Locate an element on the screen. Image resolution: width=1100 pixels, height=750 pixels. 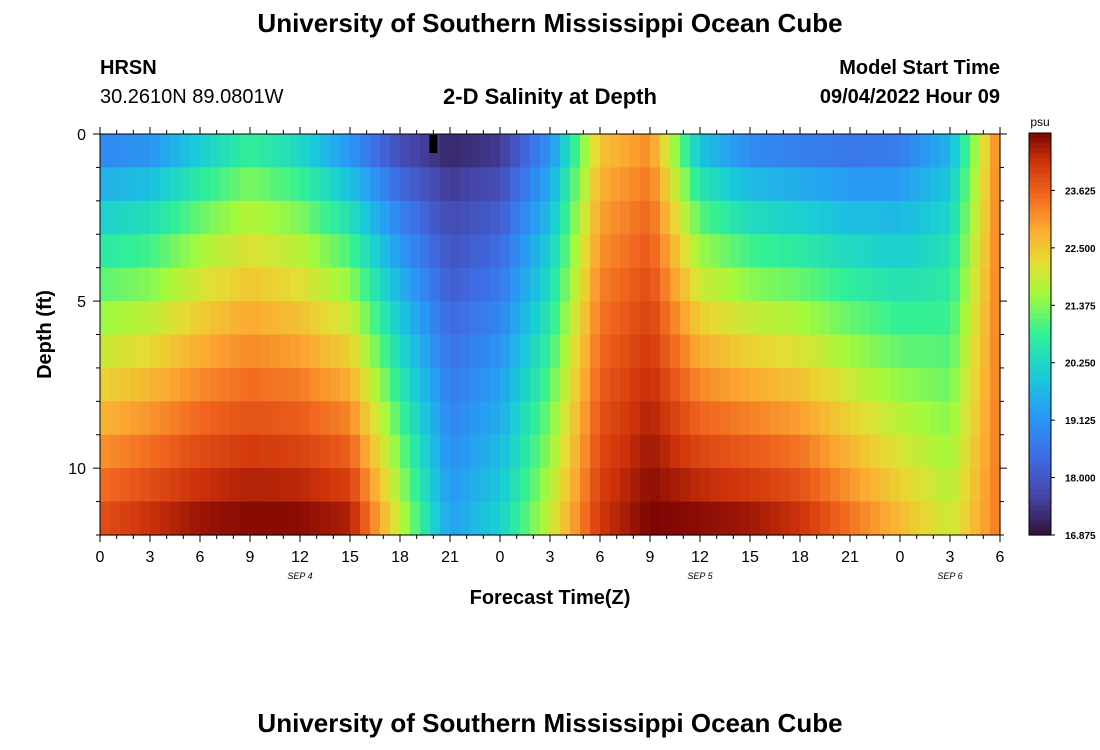
colorbar-tick-label: 21.375 is located at coordinates (1080, 306).